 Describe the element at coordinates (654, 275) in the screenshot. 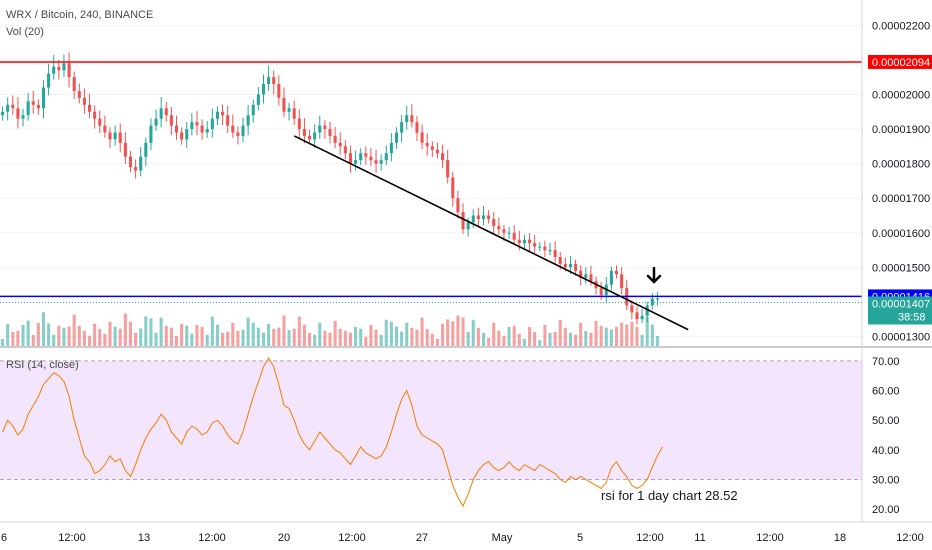

I see `down-arrow-icon` at that location.